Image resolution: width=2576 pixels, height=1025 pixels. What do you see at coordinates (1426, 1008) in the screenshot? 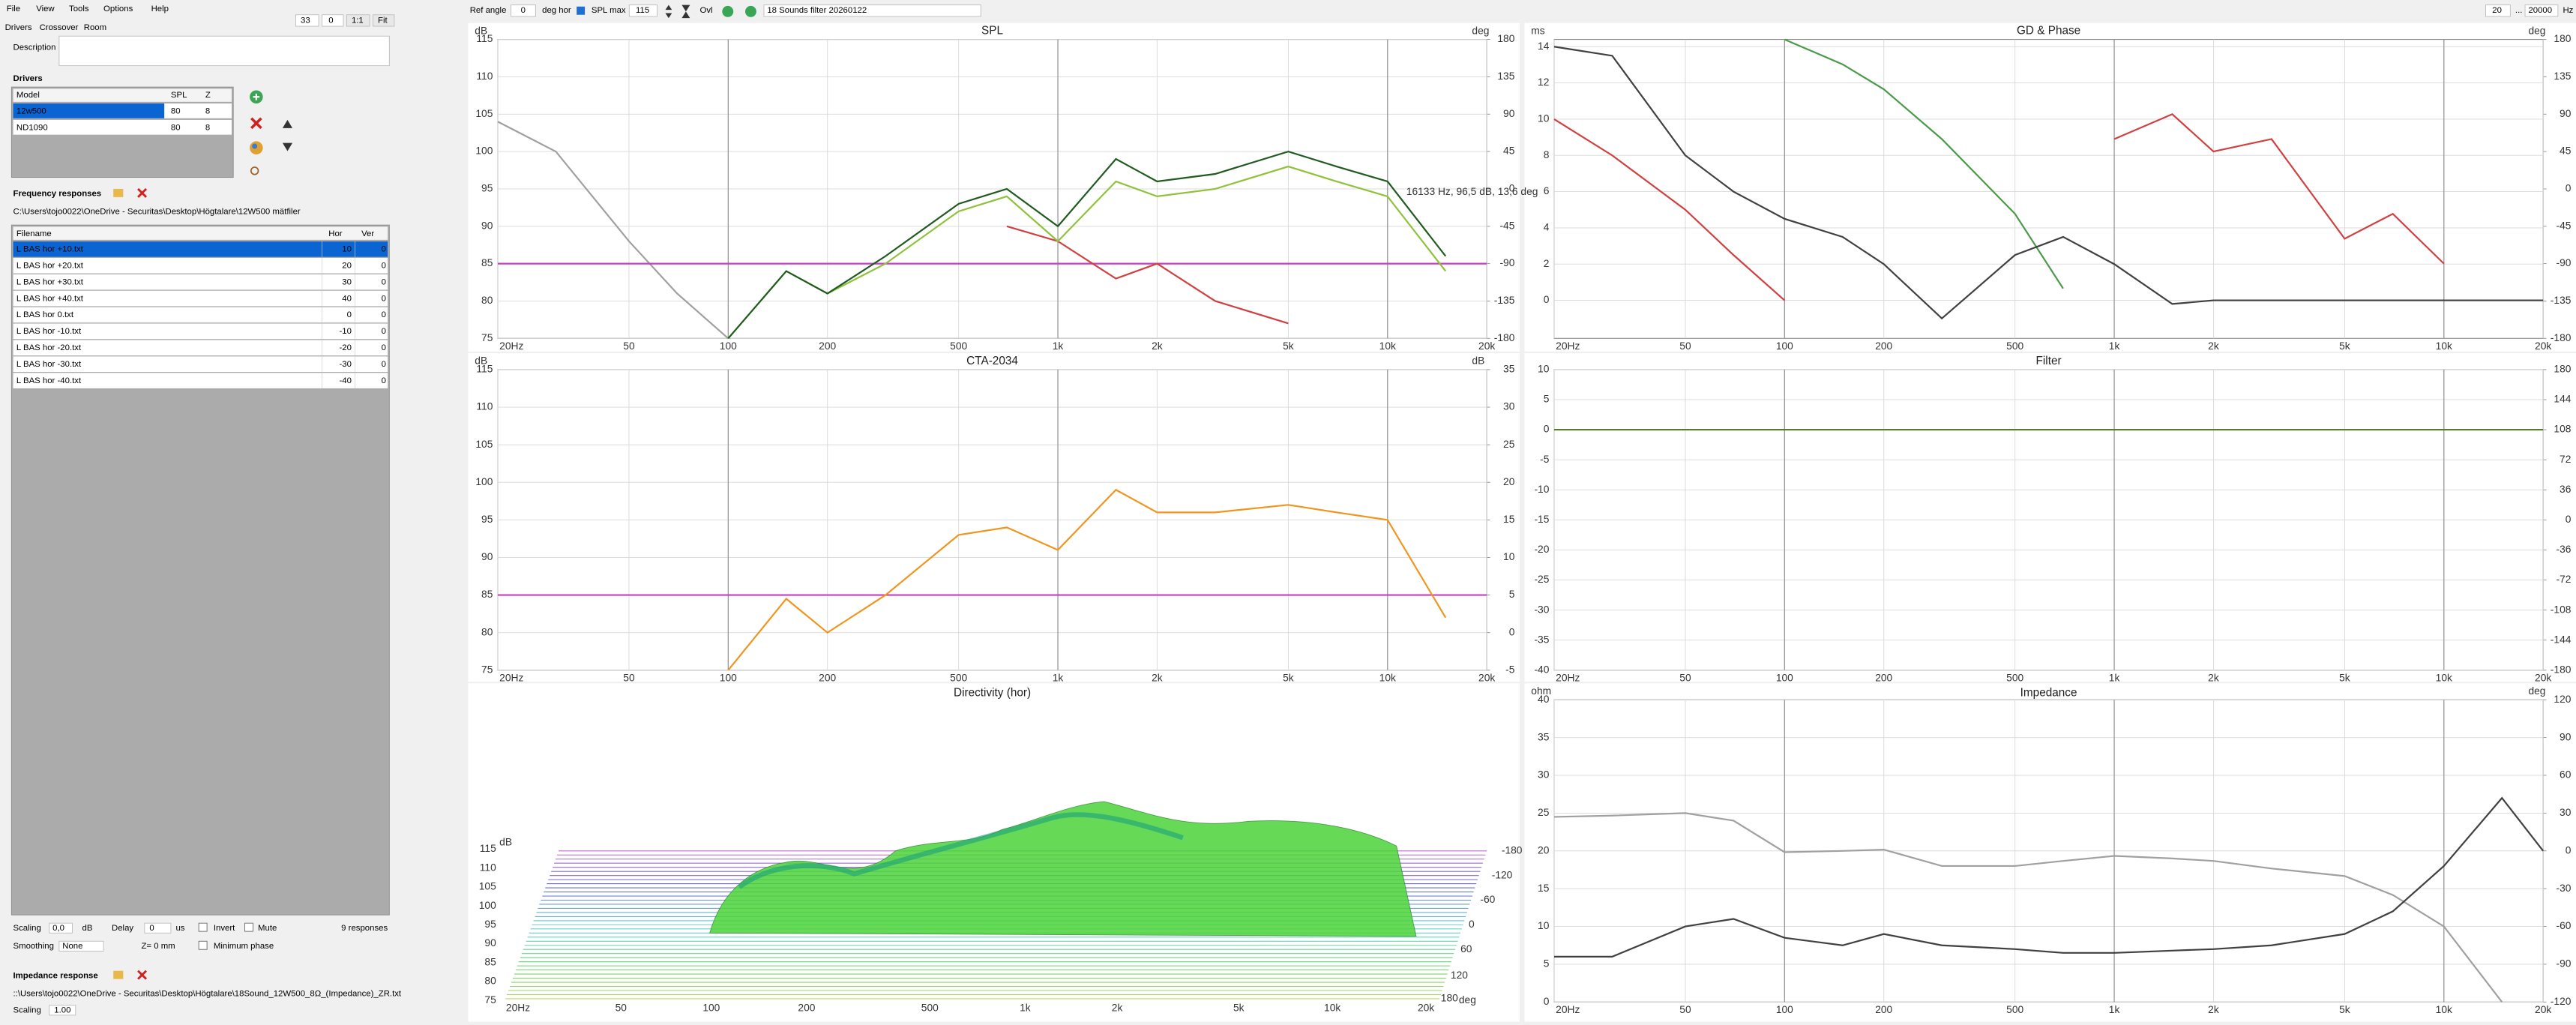
I see `x-tick-label: 20k` at bounding box center [1426, 1008].